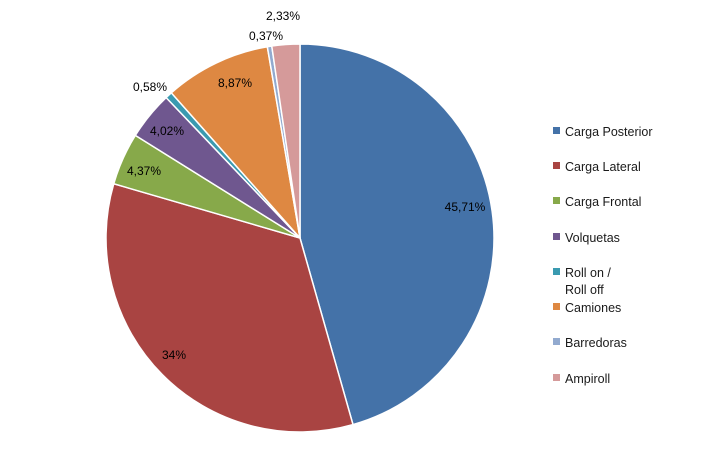 The width and height of the screenshot is (717, 476). I want to click on legend-label: Carga Lateral, so click(603, 167).